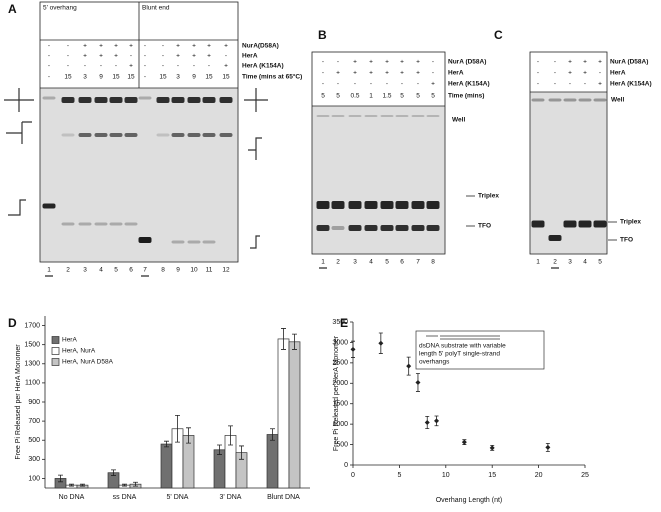 The image size is (661, 512). I want to click on panel-label: A, so click(12, 9).